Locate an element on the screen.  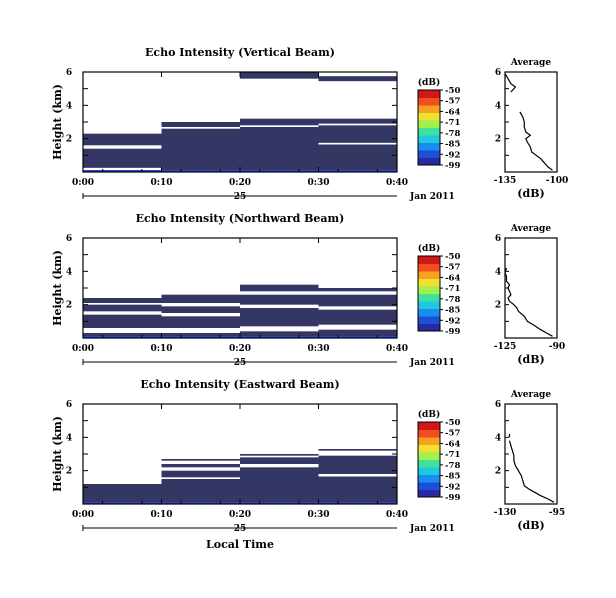
panel-title: Echo Intensity (Eastward Beam) is located at coordinates (239, 384).